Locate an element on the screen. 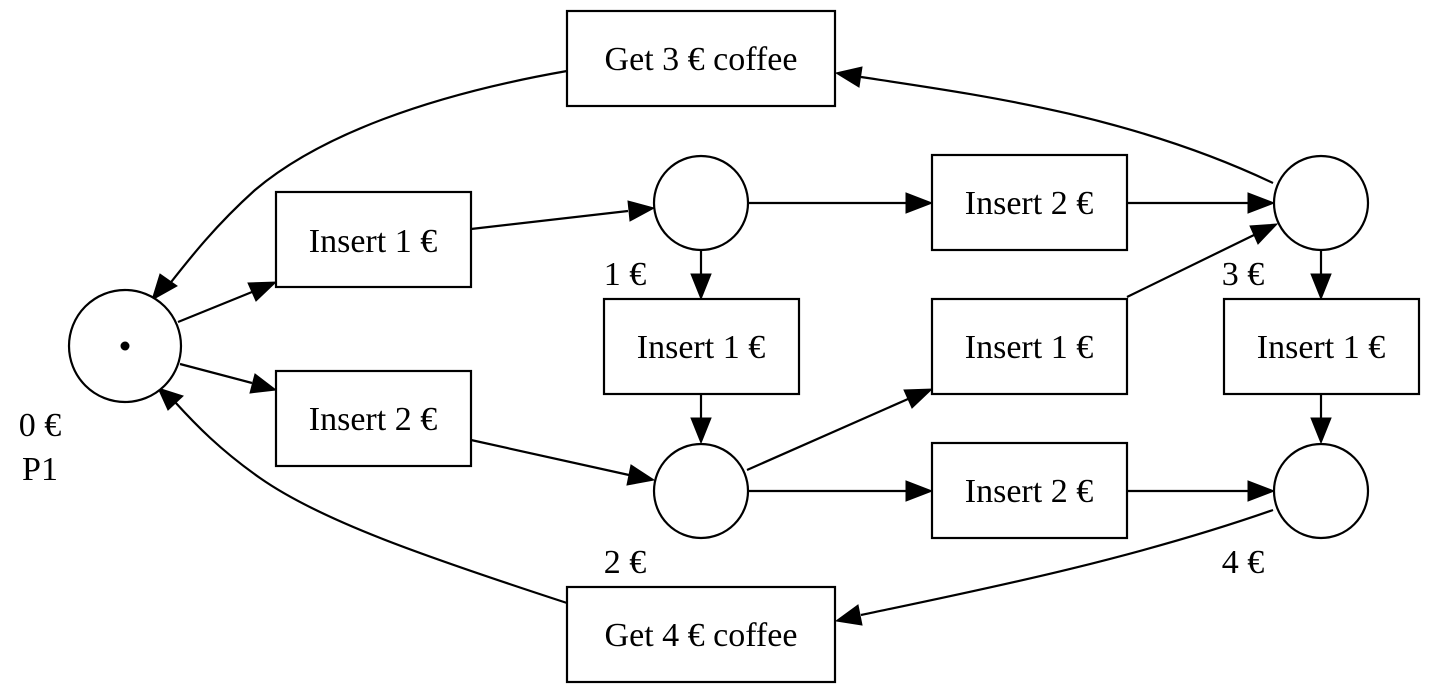 The width and height of the screenshot is (1430, 694). transition-label: Get 3 € coffee is located at coordinates (701, 59).